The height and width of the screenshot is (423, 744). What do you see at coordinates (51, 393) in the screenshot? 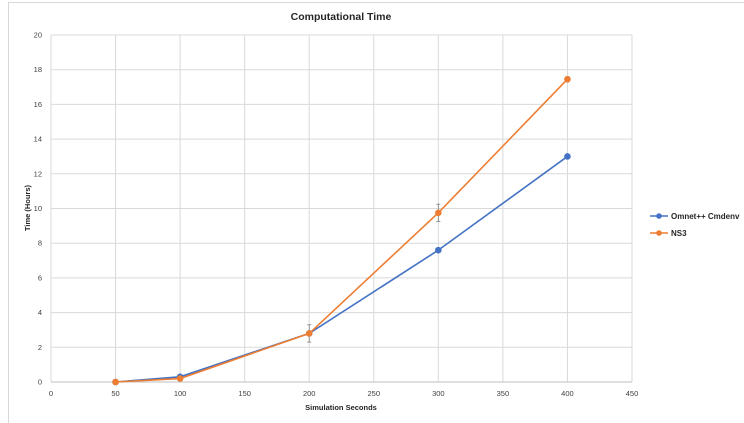
I see `x-tick-label: 0` at bounding box center [51, 393].